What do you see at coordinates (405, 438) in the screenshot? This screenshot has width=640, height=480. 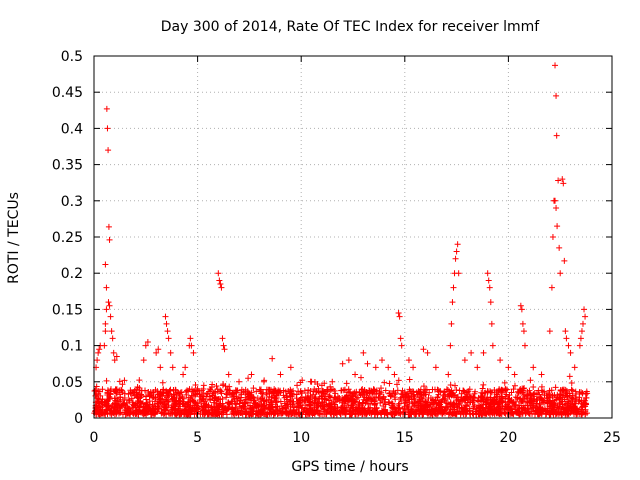 I see `x-tick-label: 15` at bounding box center [405, 438].